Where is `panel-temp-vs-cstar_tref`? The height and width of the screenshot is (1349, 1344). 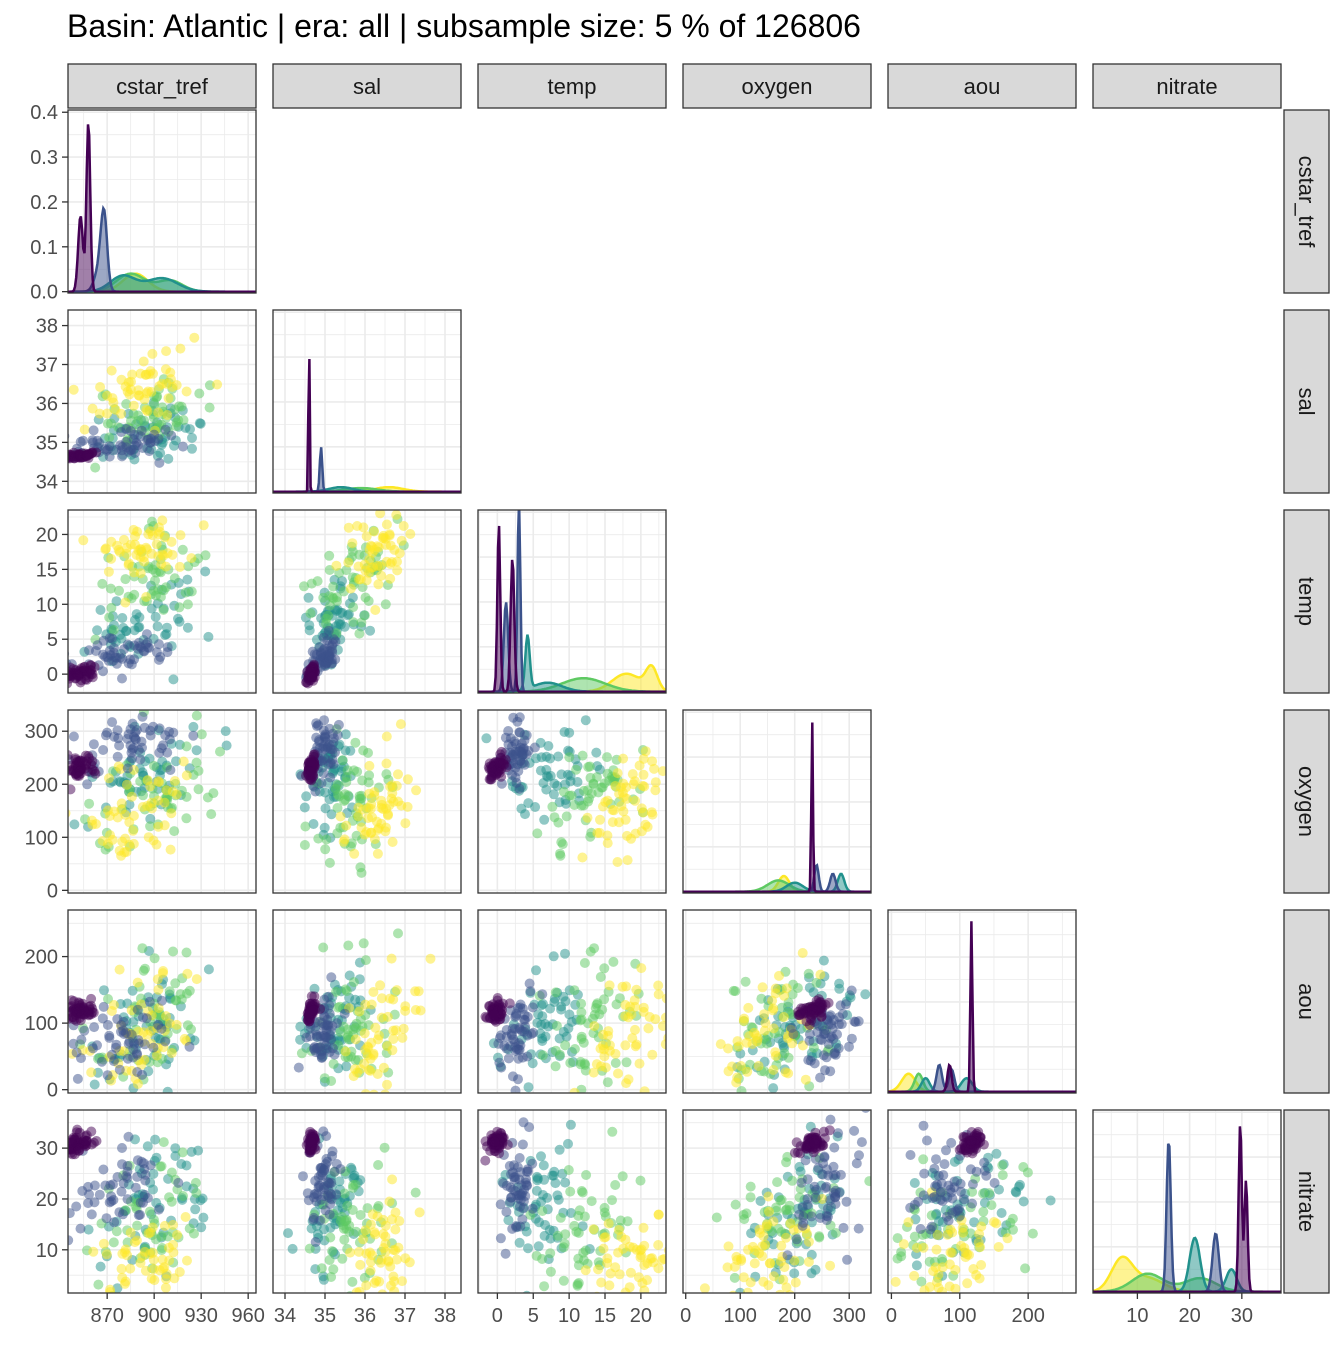
panel-temp-vs-cstar_tref is located at coordinates (162, 601).